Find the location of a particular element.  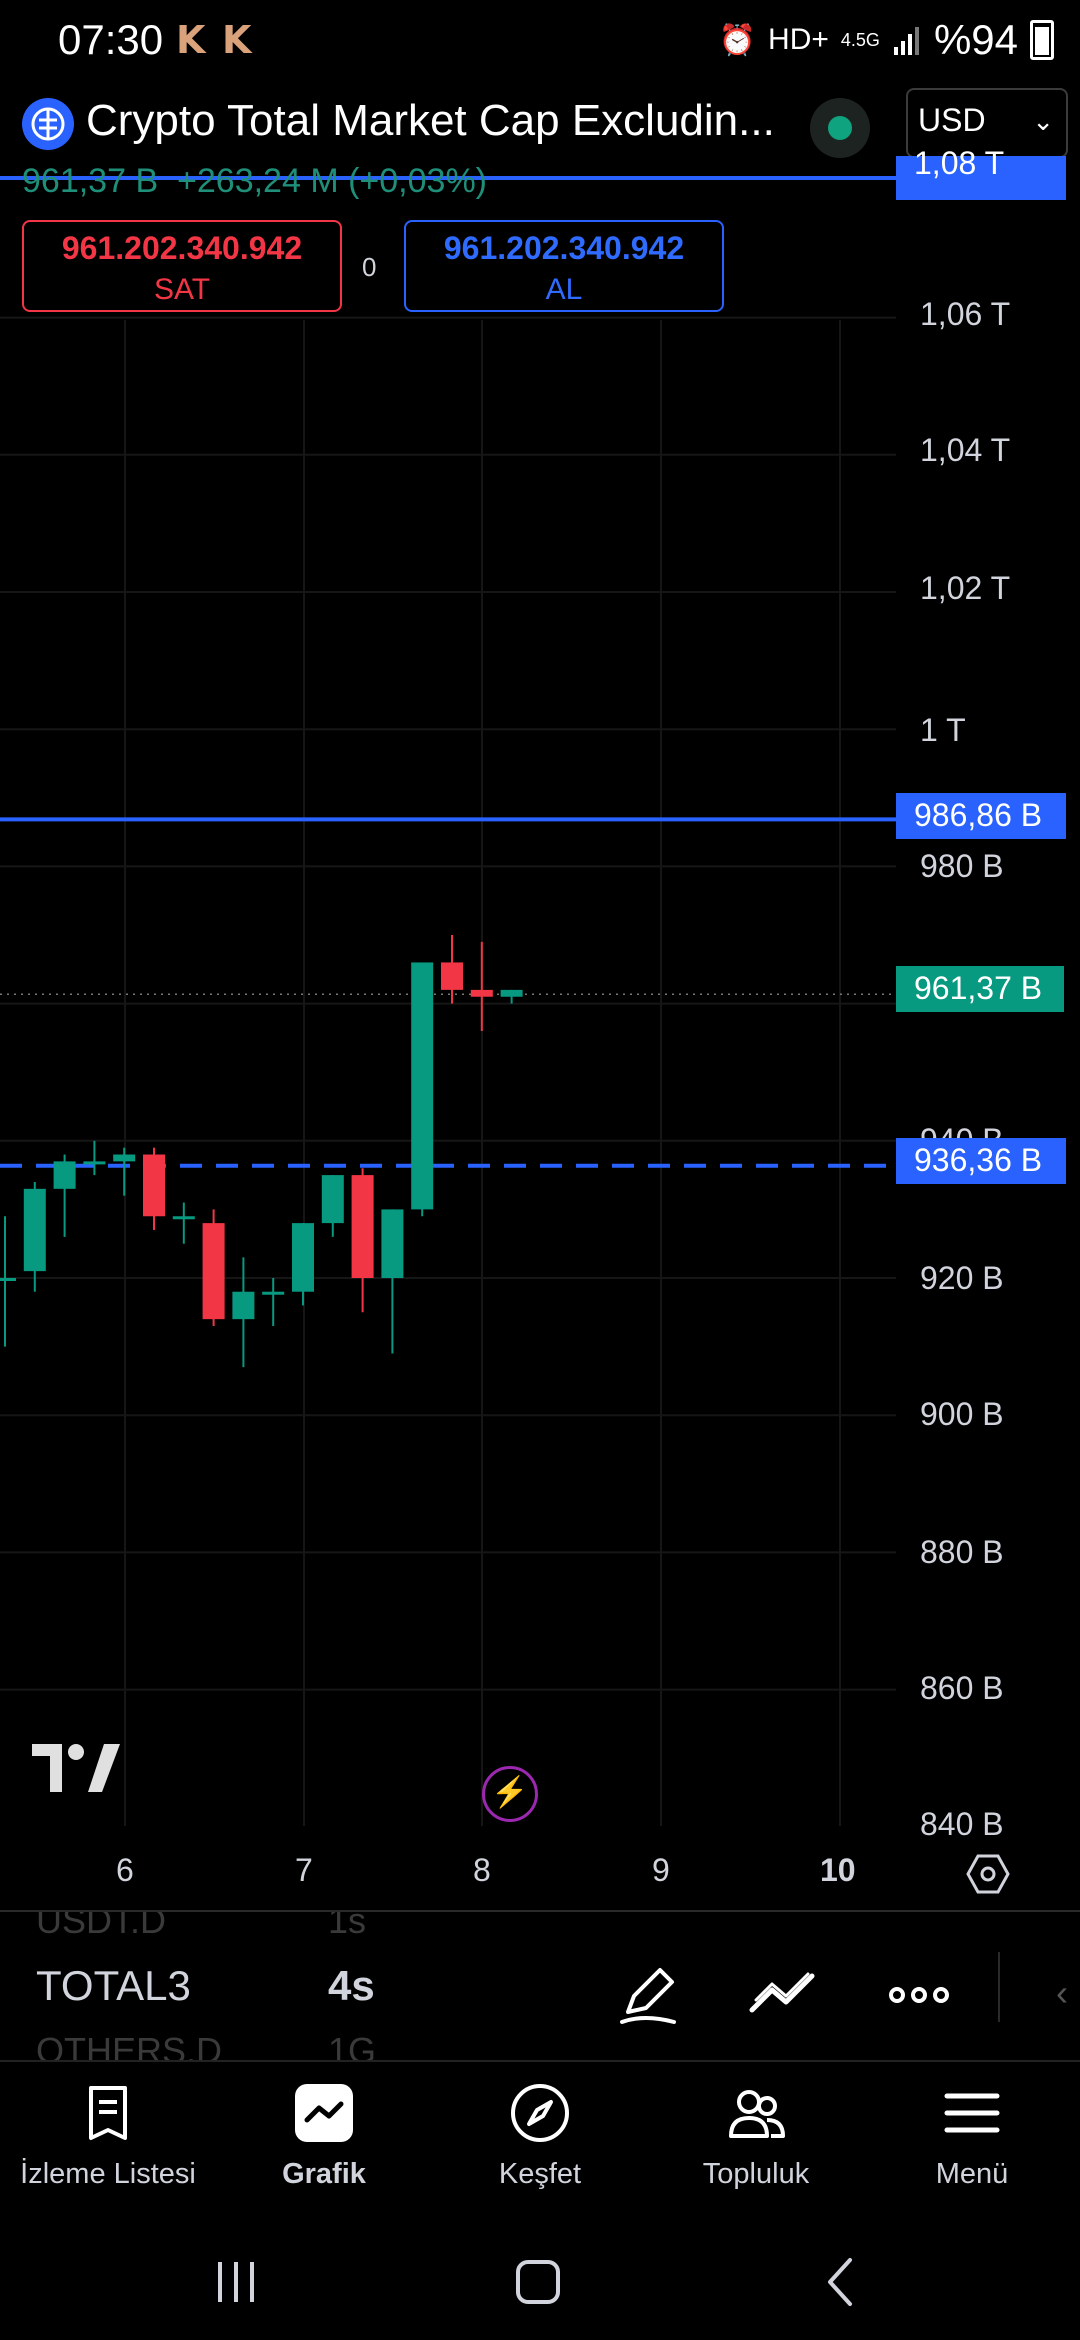

prev-ticker: USDT.D 1s is located at coordinates (201, 1925).